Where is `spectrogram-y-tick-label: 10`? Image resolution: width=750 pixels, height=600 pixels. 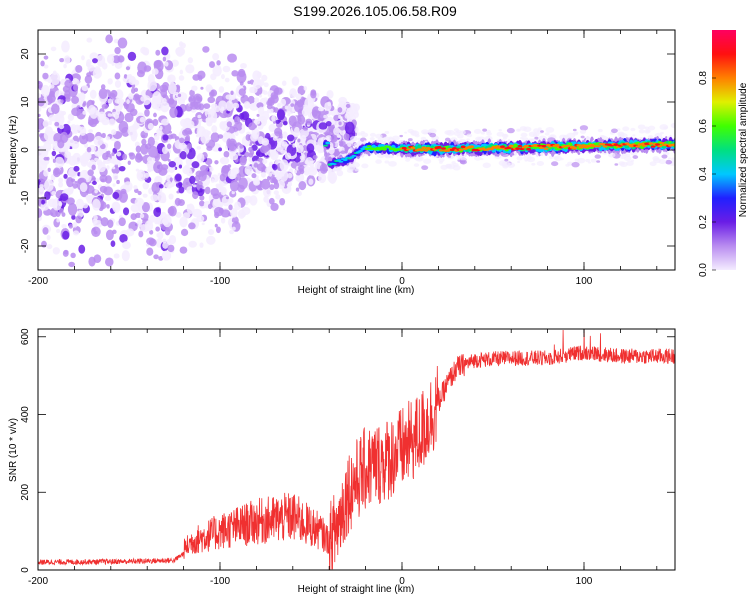
spectrogram-y-tick-label: 10 is located at coordinates (25, 102).